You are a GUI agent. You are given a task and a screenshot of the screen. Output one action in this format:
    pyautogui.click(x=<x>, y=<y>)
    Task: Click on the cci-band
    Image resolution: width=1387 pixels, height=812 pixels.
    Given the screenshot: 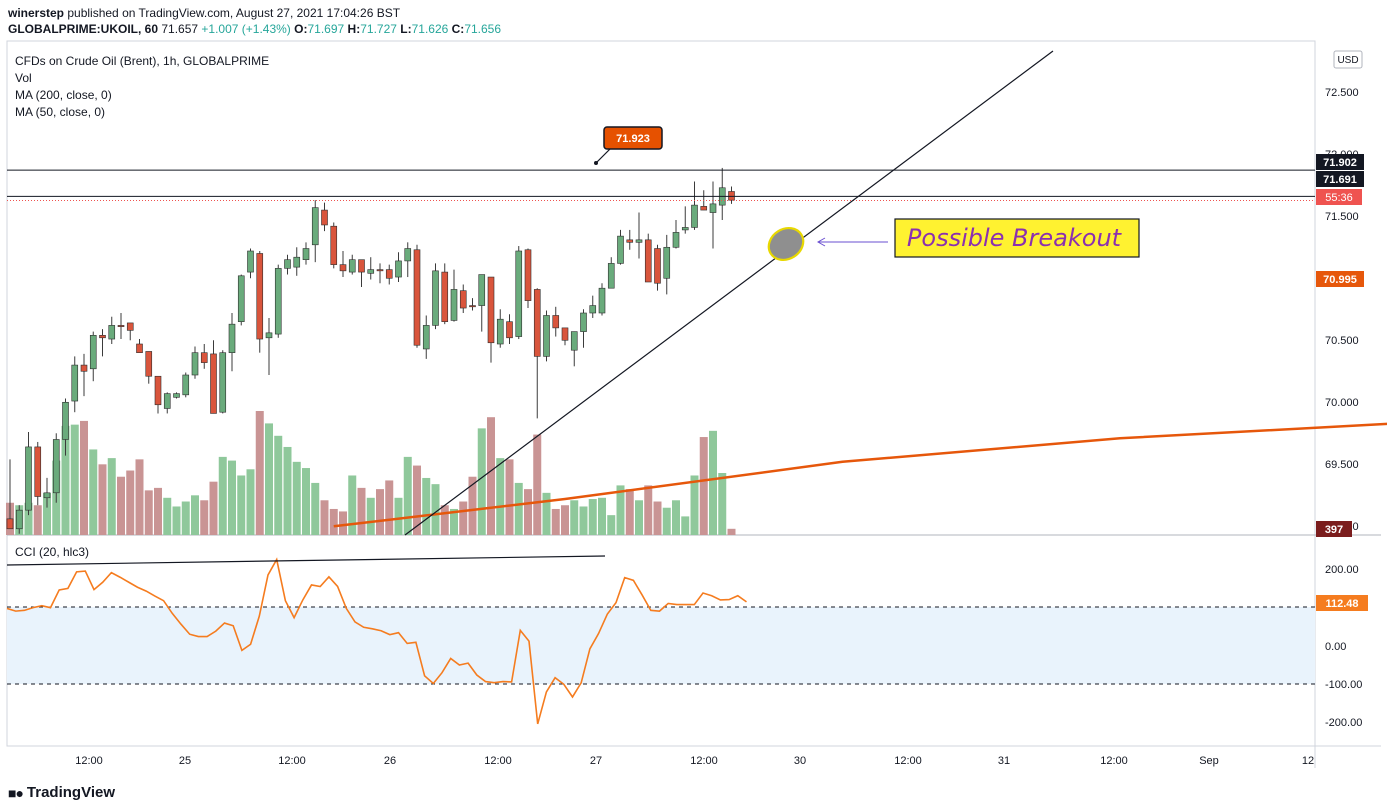 What is the action you would take?
    pyautogui.click(x=661, y=645)
    